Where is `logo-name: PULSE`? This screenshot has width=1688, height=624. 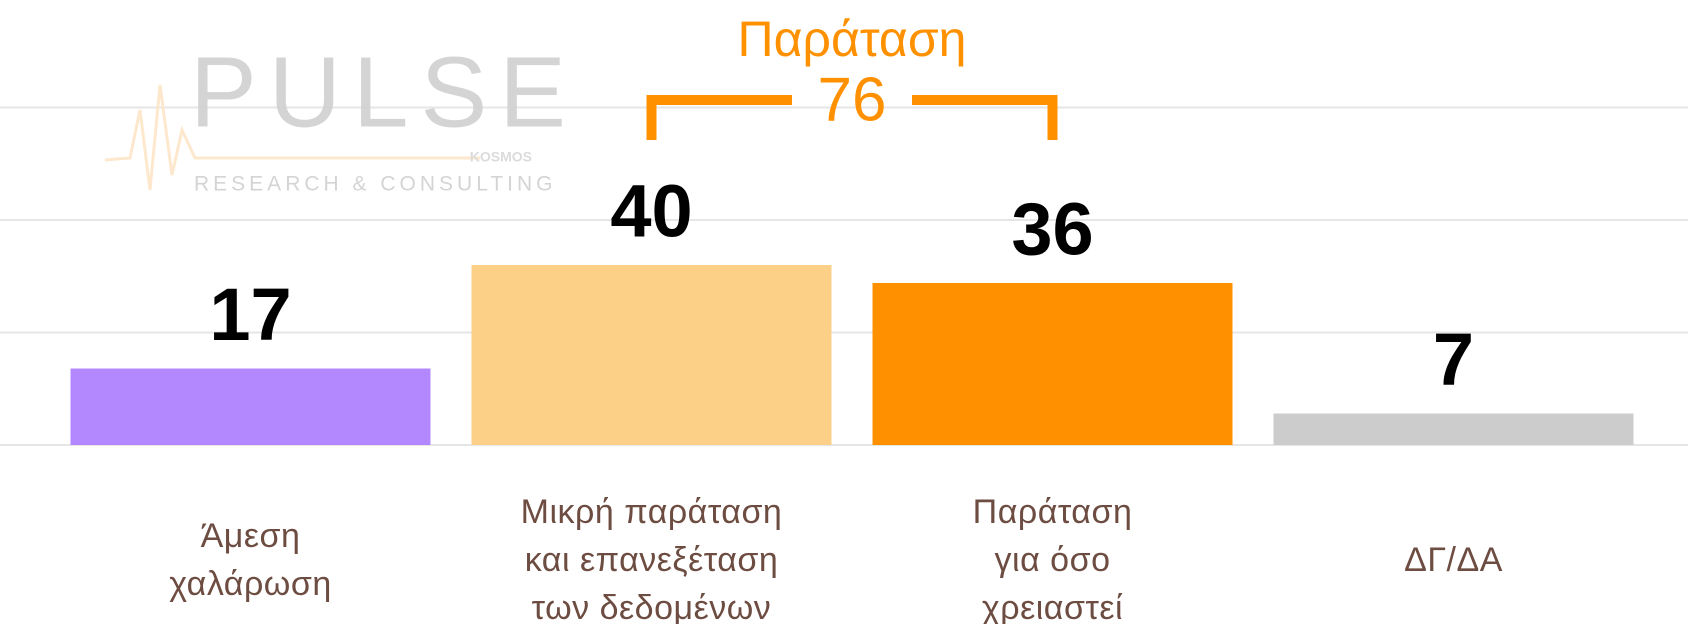 logo-name: PULSE is located at coordinates (384, 92).